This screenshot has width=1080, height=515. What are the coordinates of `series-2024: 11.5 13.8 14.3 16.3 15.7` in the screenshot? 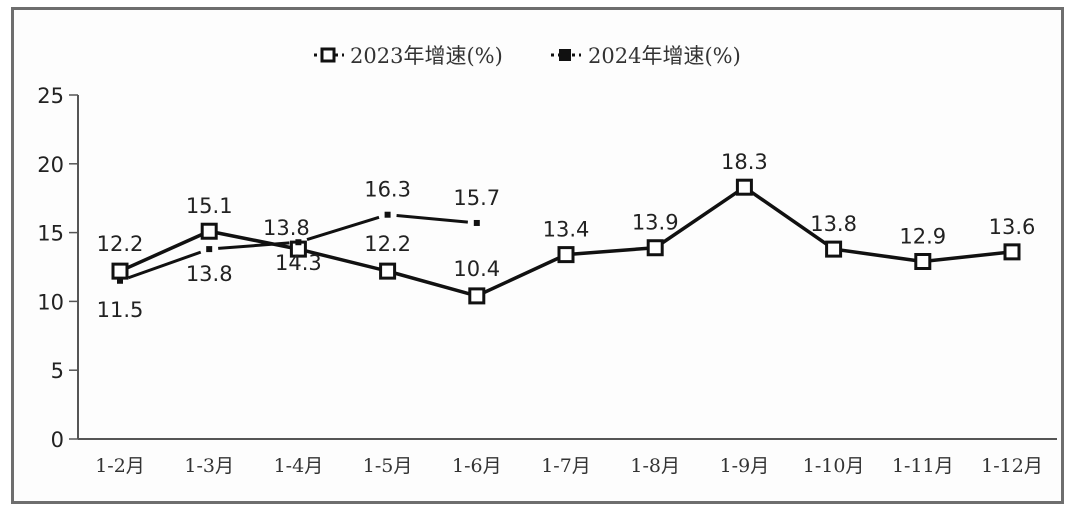 It's located at (299, 250).